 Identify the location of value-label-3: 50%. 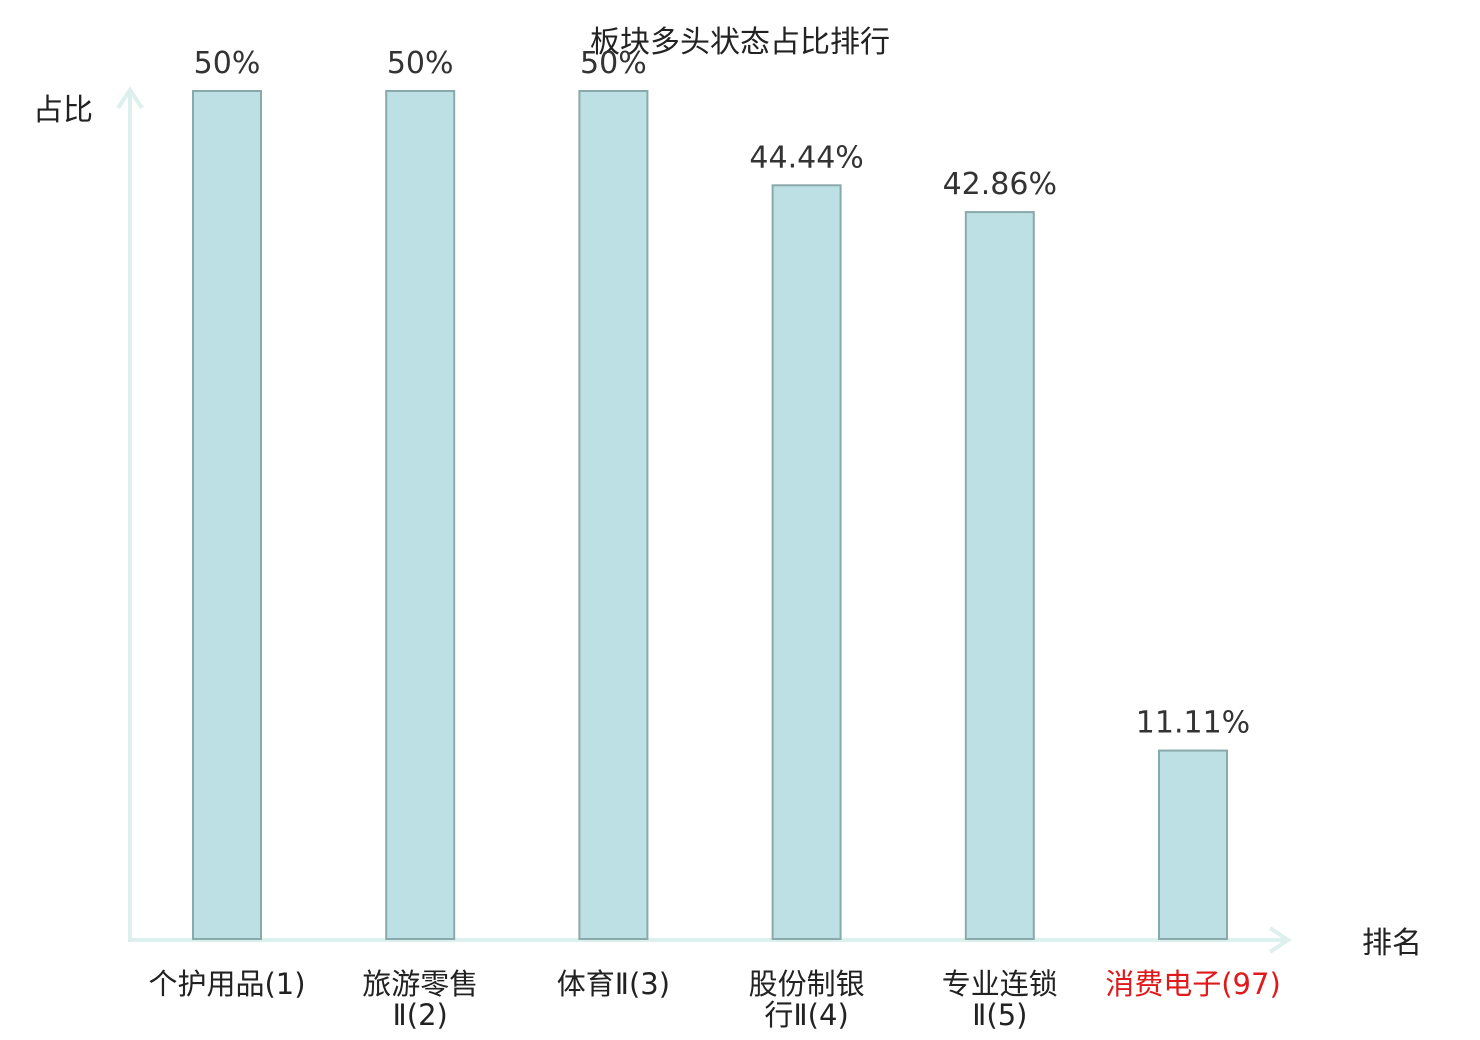
(613, 63).